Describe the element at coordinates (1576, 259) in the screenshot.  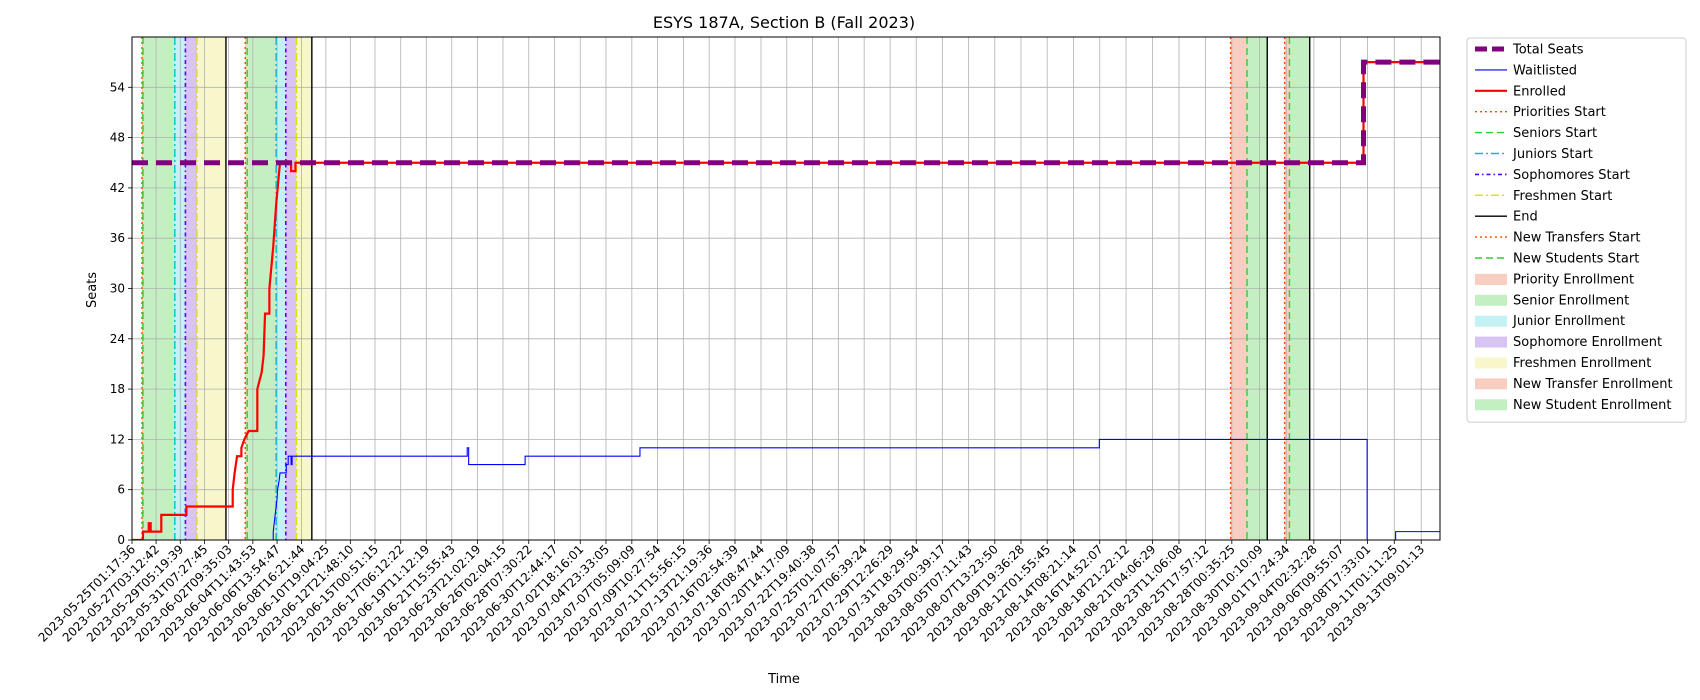
I see `legend-label-new-students-start: New Students Start` at that location.